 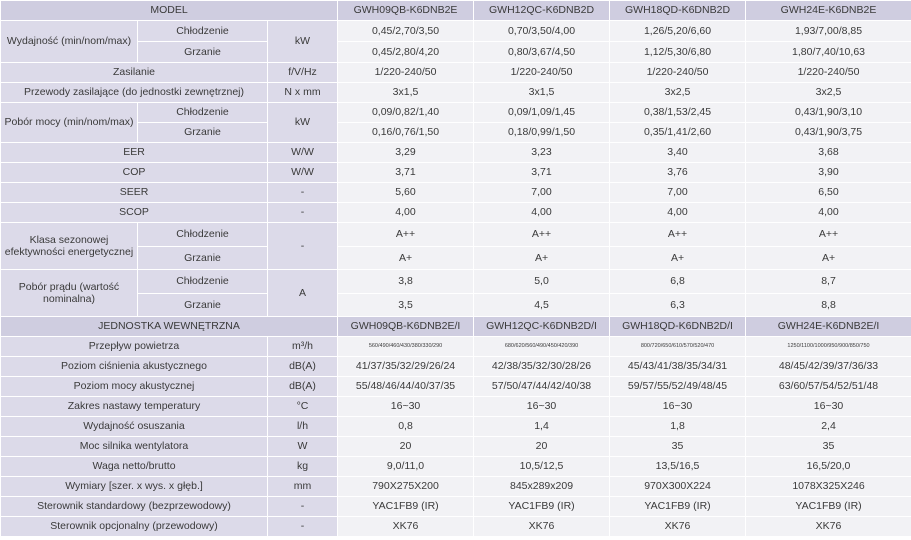 I want to click on eer-row: EER W/W 3,29 3,23 3,40 3,68, so click(x=455, y=152).